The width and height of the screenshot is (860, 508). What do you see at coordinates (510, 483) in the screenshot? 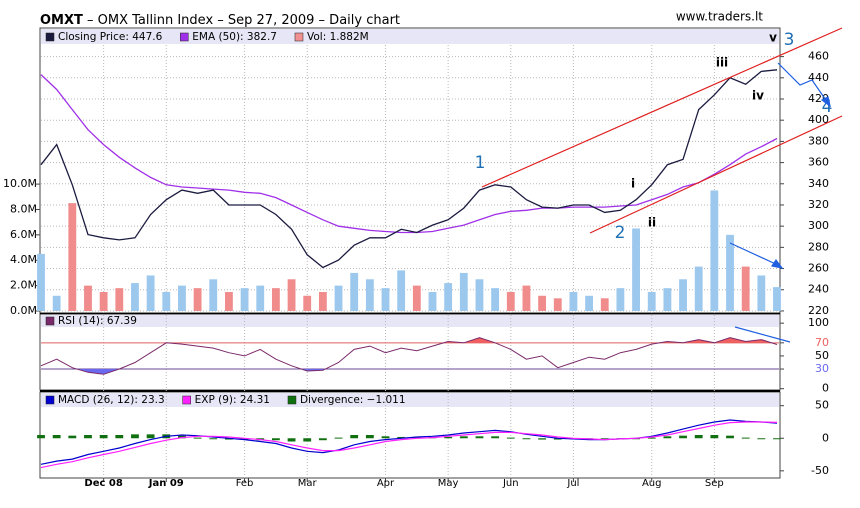
I see `x-tick-label: Jun` at bounding box center [510, 483].